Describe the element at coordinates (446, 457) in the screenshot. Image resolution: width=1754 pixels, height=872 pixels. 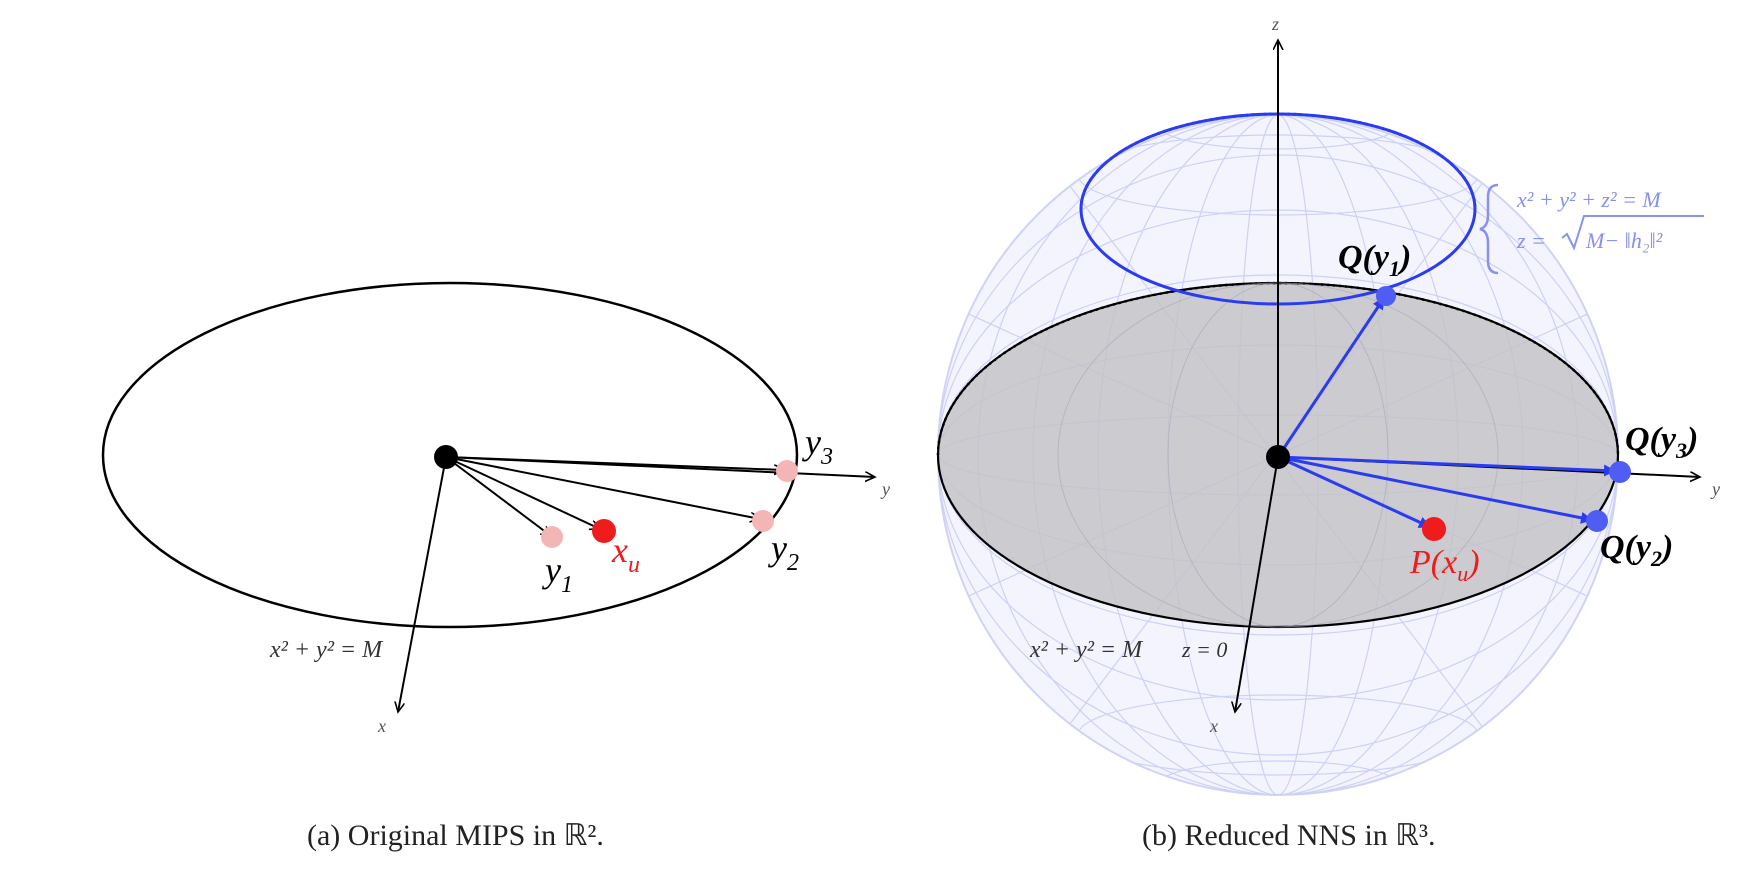
I see `origin-point-a` at that location.